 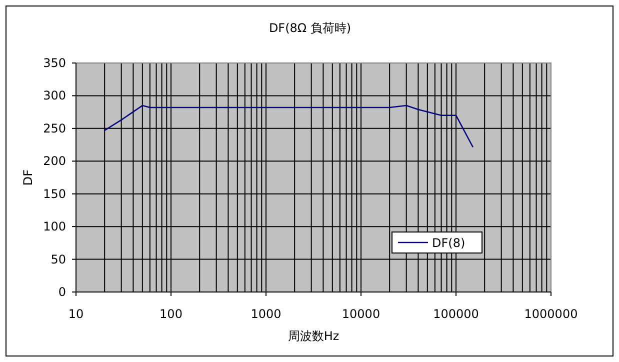 What do you see at coordinates (62, 292) in the screenshot?
I see `y-tick-label: 0` at bounding box center [62, 292].